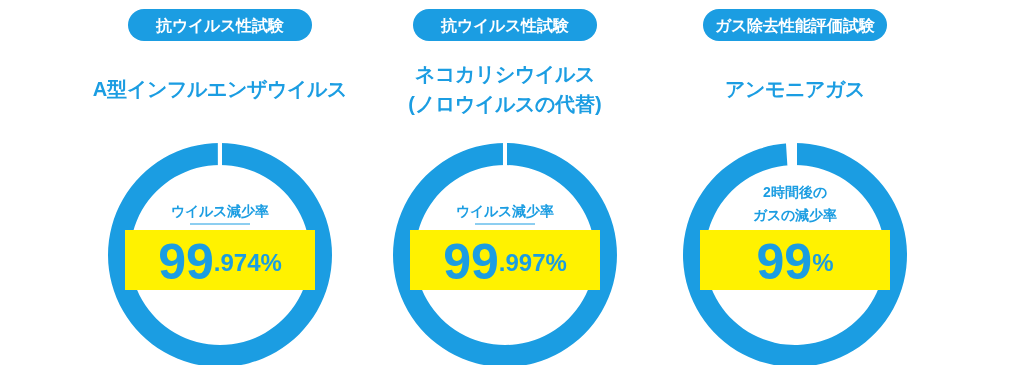 The height and width of the screenshot is (365, 1024). I want to click on chart-subtitle: アンモニアガス, so click(795, 89).